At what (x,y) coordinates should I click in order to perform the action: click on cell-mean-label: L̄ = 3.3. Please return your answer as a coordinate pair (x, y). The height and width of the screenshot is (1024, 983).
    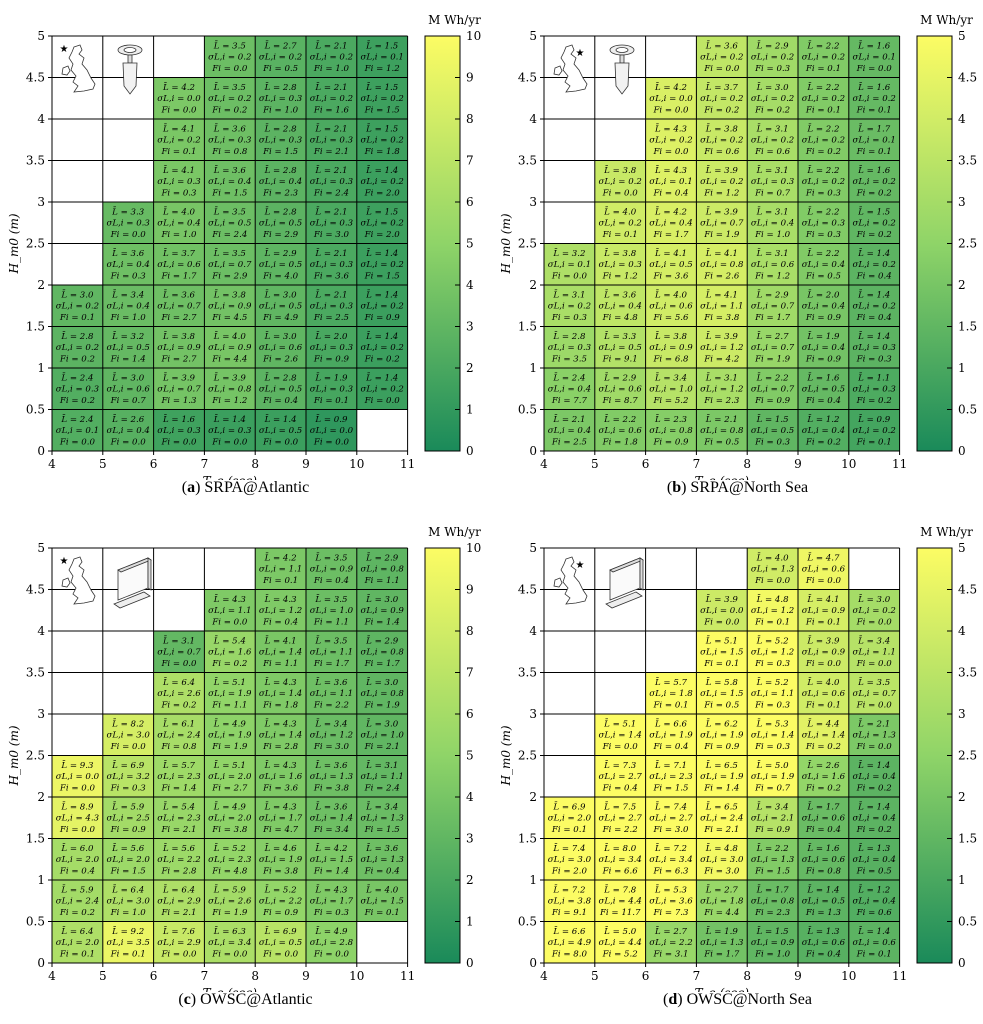
    Looking at the image, I should click on (128, 212).